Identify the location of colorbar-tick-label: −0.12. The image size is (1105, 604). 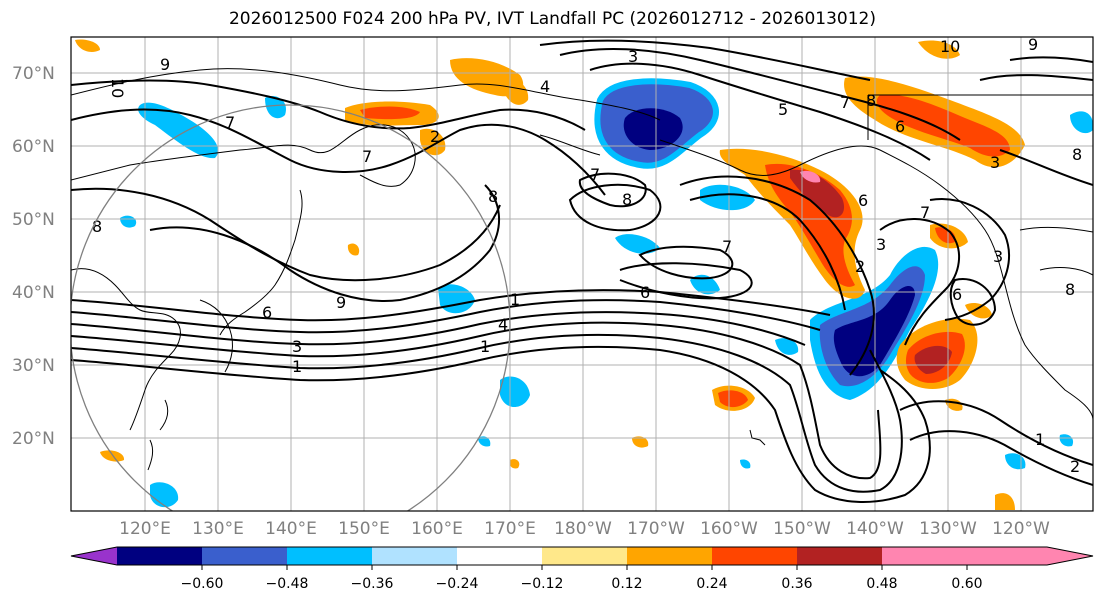
(542, 584).